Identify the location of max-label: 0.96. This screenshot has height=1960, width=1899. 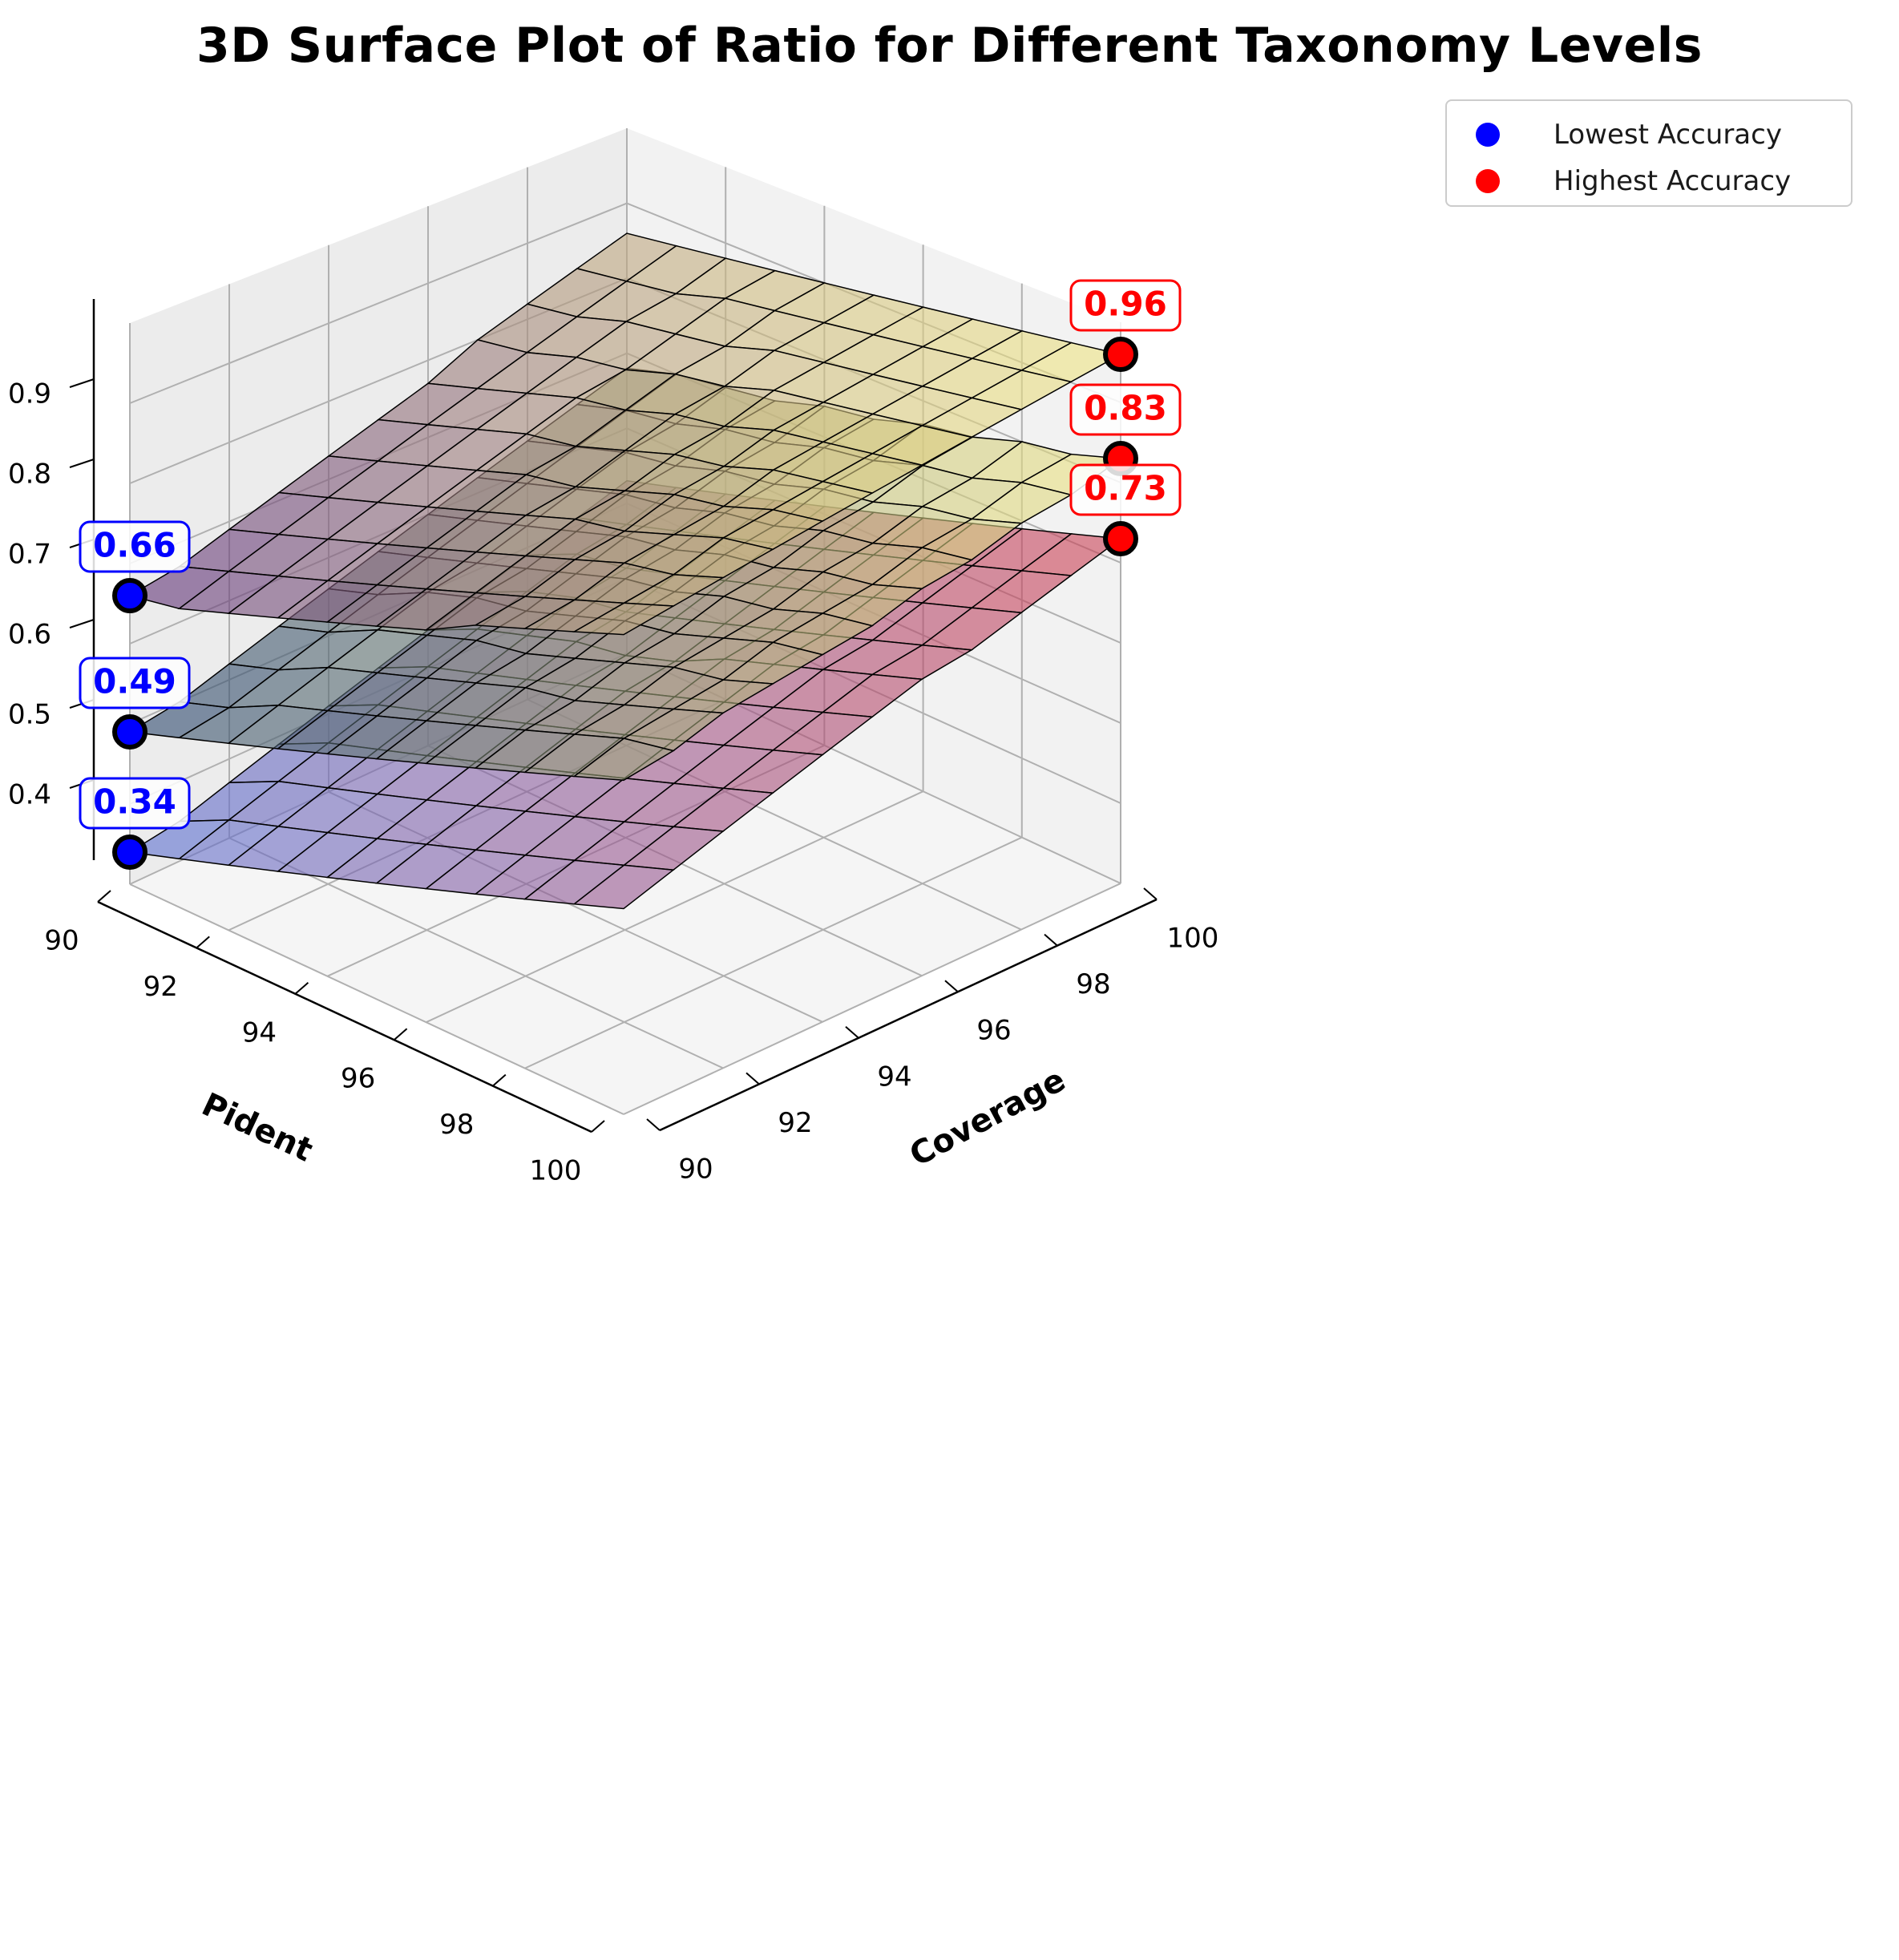
(1125, 304).